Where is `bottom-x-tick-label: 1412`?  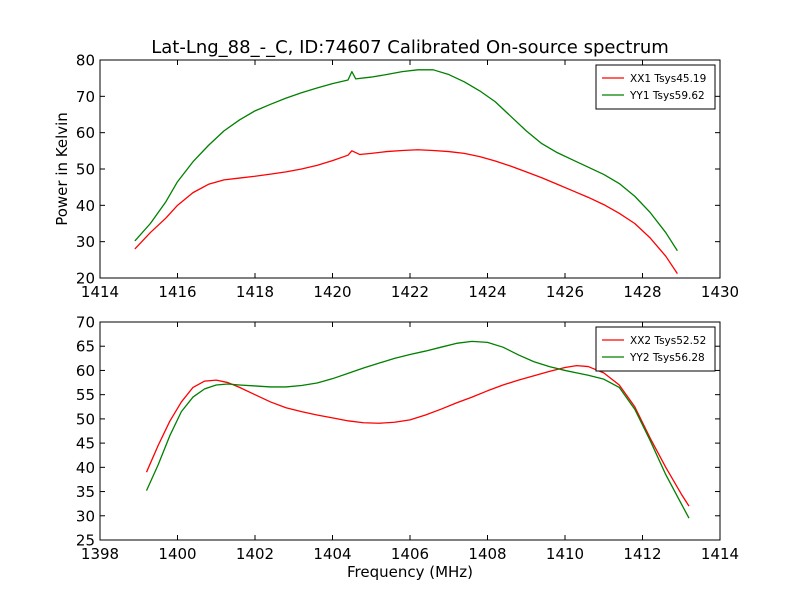 bottom-x-tick-label: 1412 is located at coordinates (642, 554).